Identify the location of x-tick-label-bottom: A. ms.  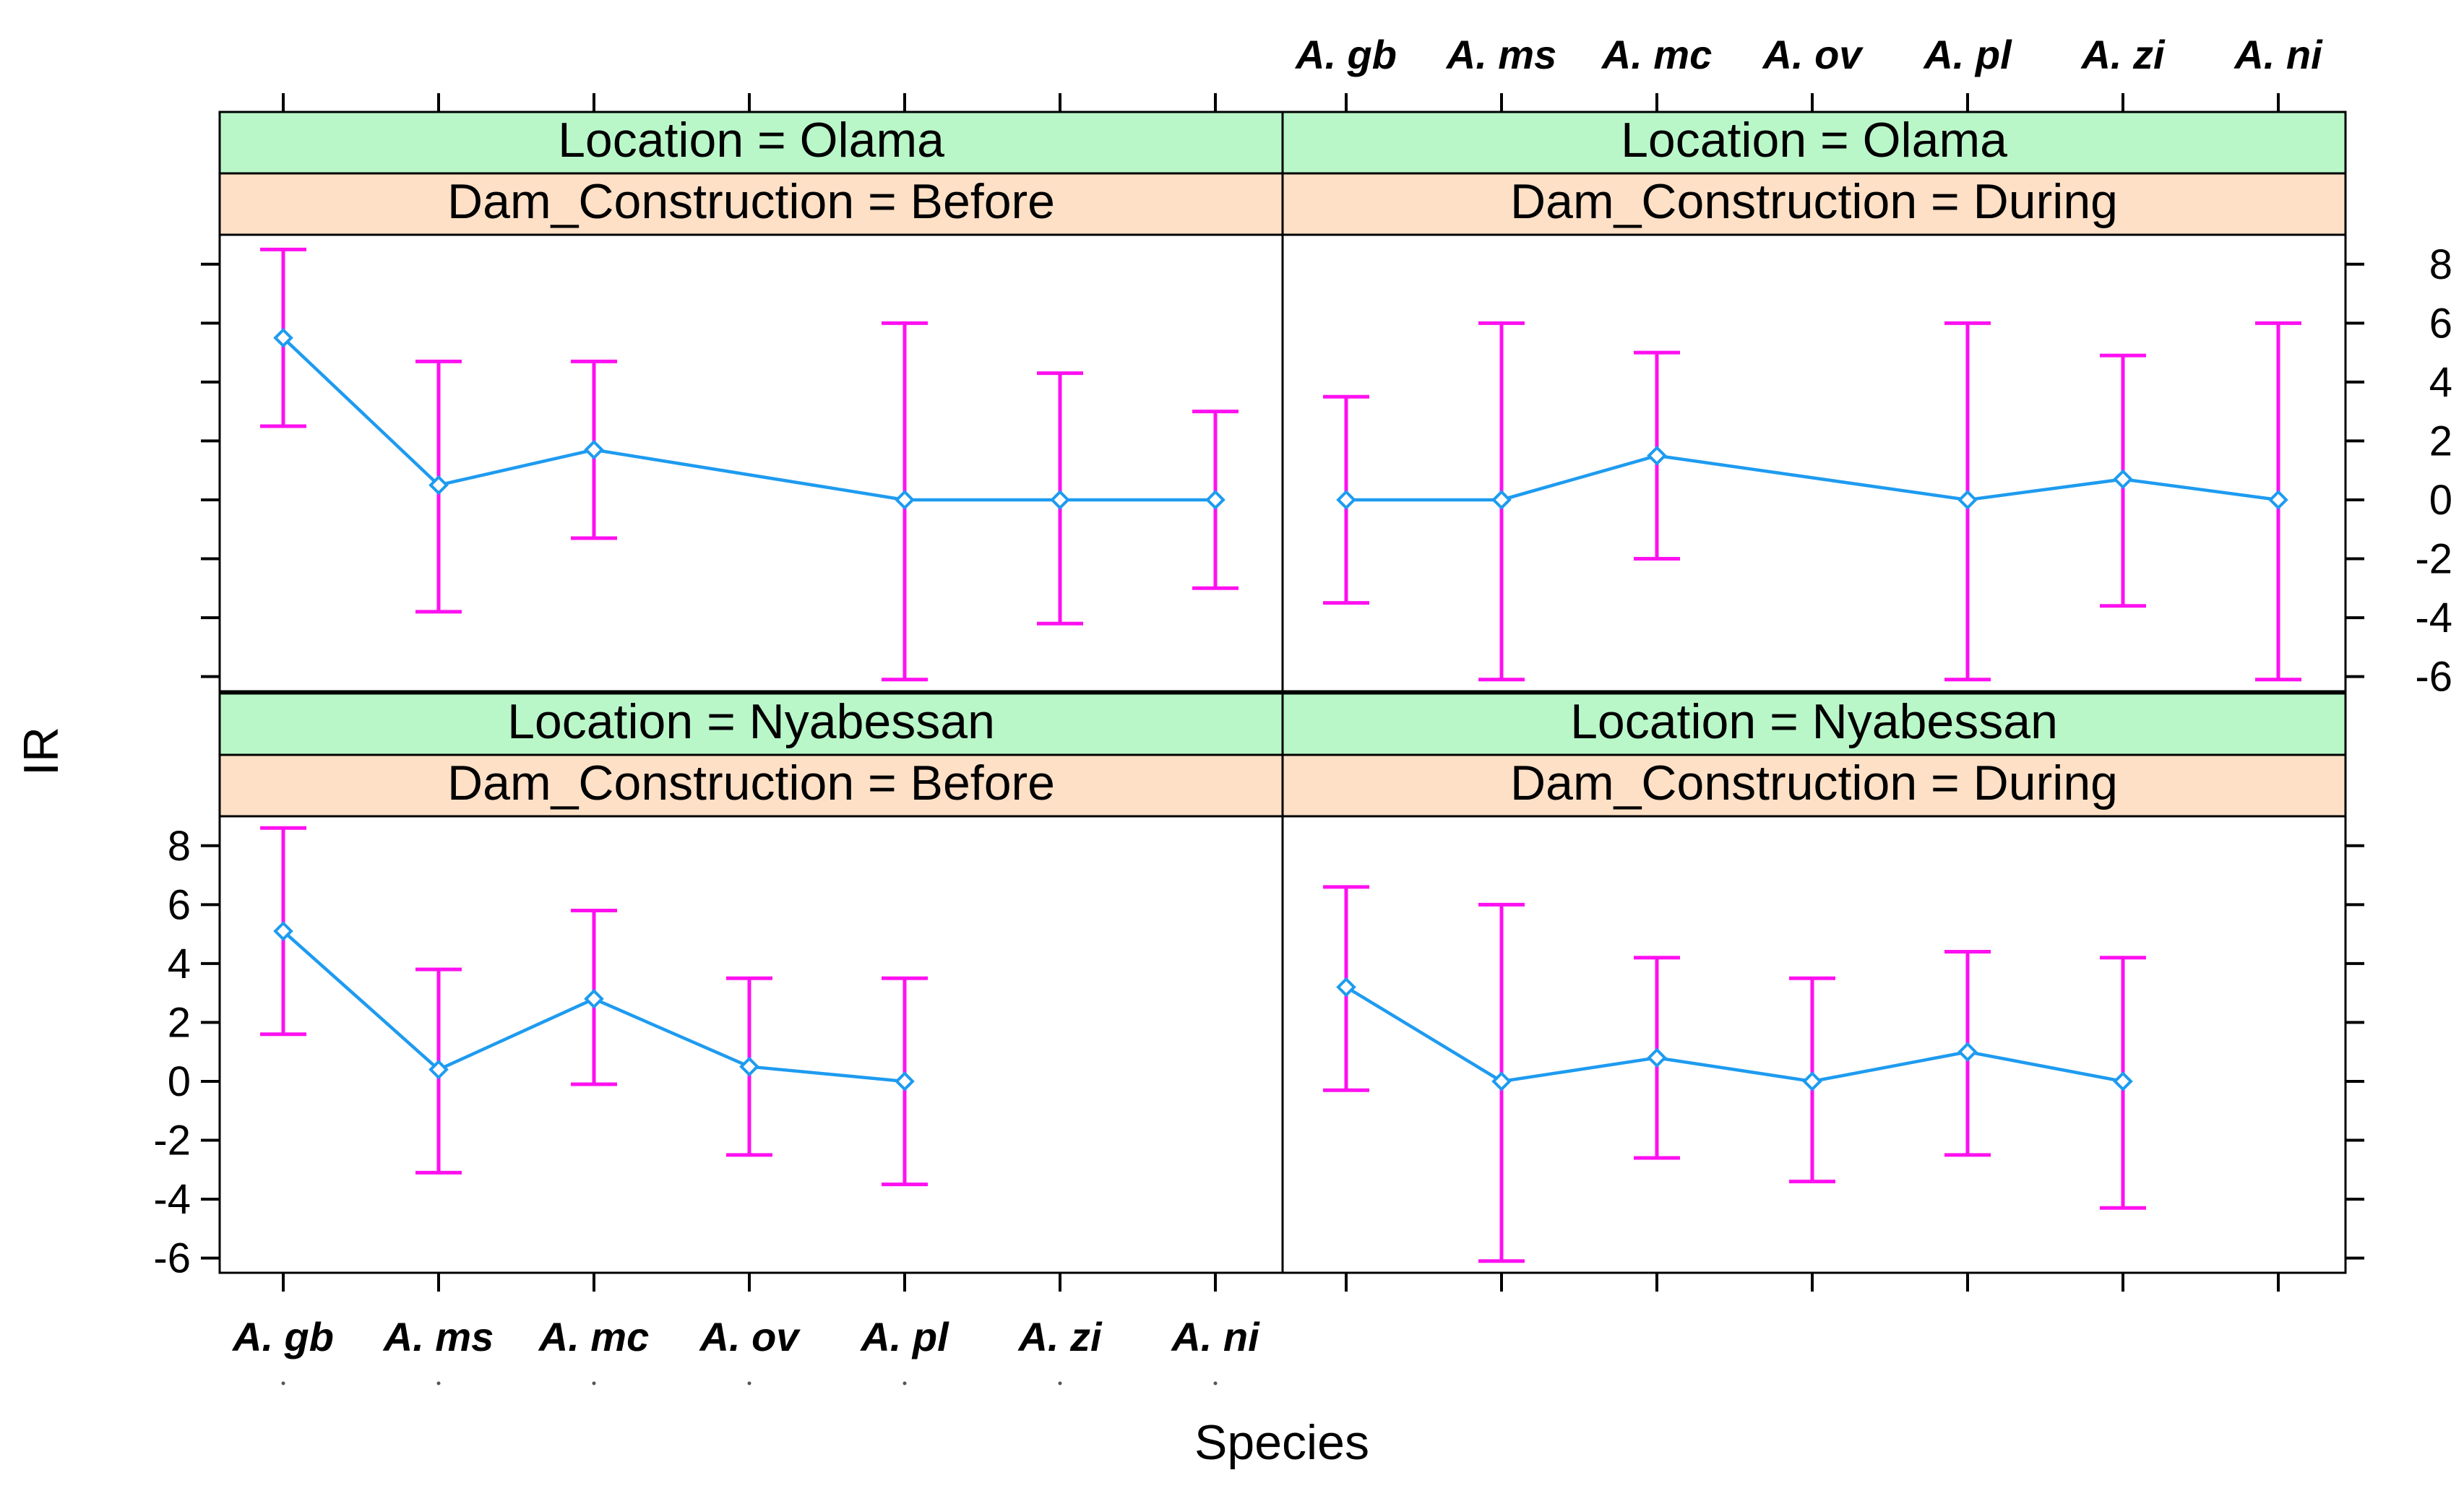
(438, 1336).